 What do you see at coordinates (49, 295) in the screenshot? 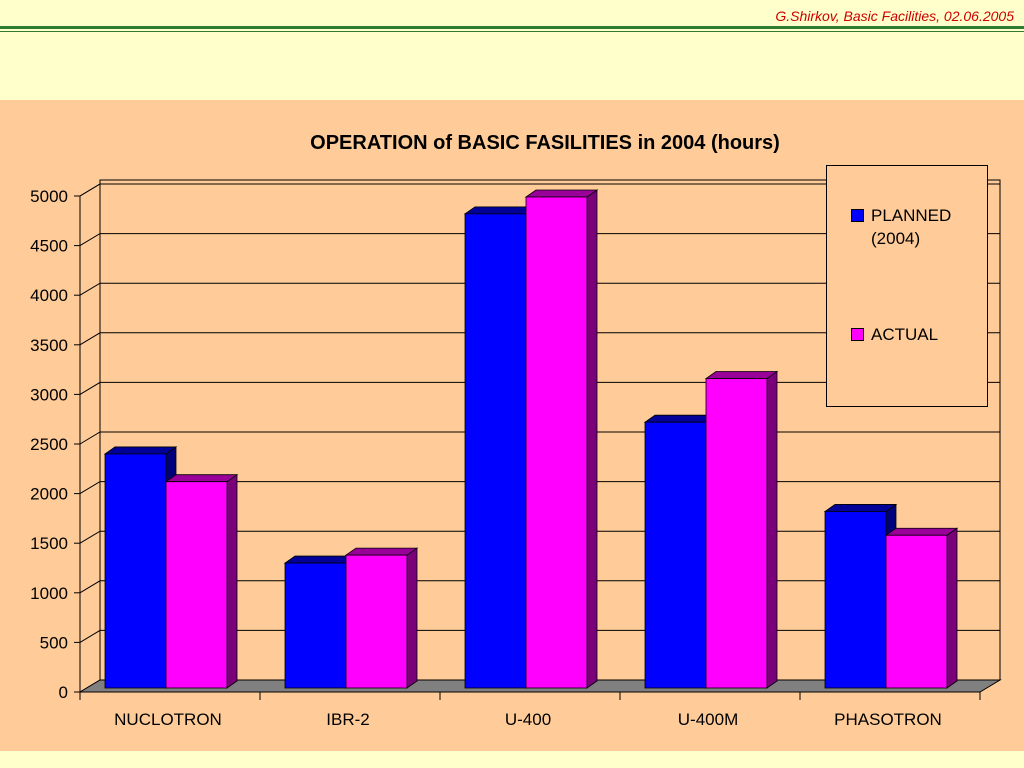
I see `y-tick-label: 4000` at bounding box center [49, 295].